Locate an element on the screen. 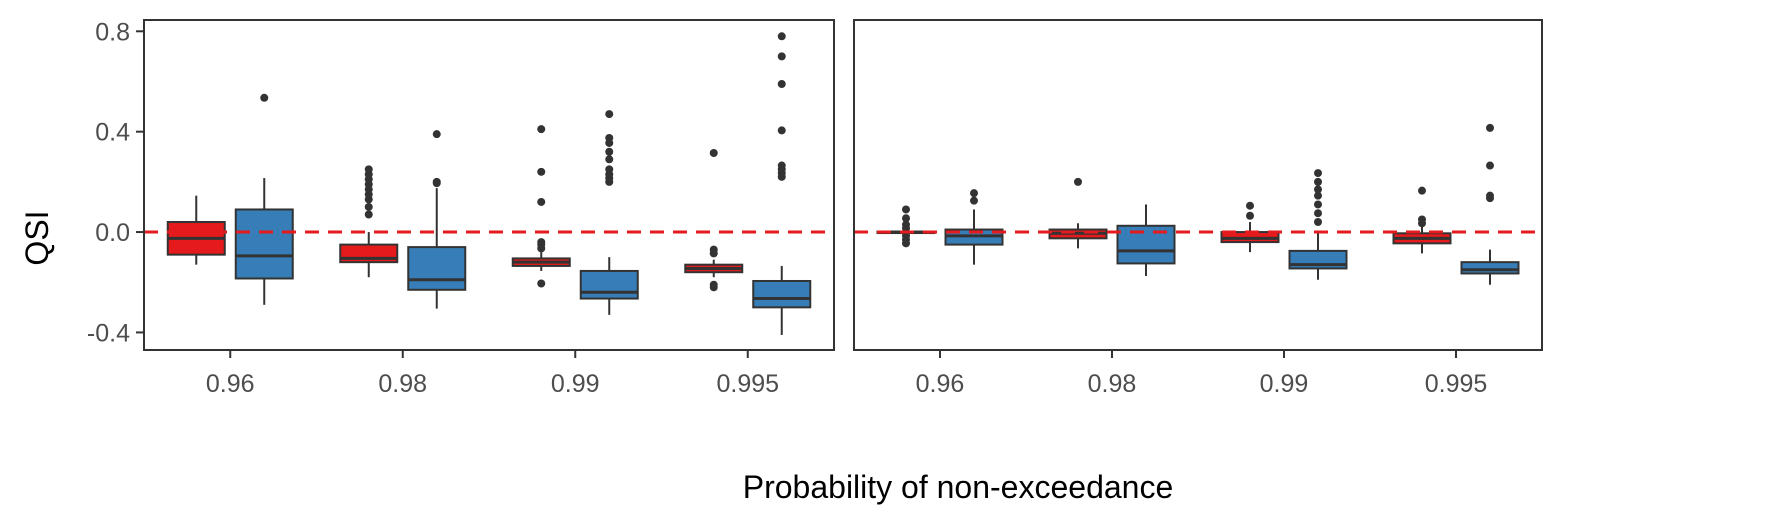 Image resolution: width=1771 pixels, height=531 pixels. x-axis-right: 0.96 0.98 0.99 0.995 is located at coordinates (1202, 374).